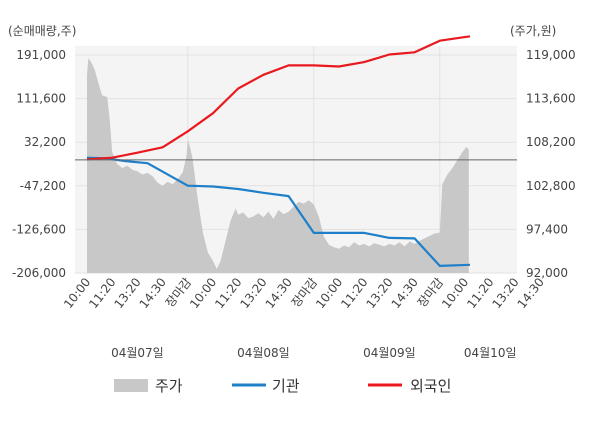  What do you see at coordinates (43, 186) in the screenshot?
I see `left-tick-label: -47,200` at bounding box center [43, 186].